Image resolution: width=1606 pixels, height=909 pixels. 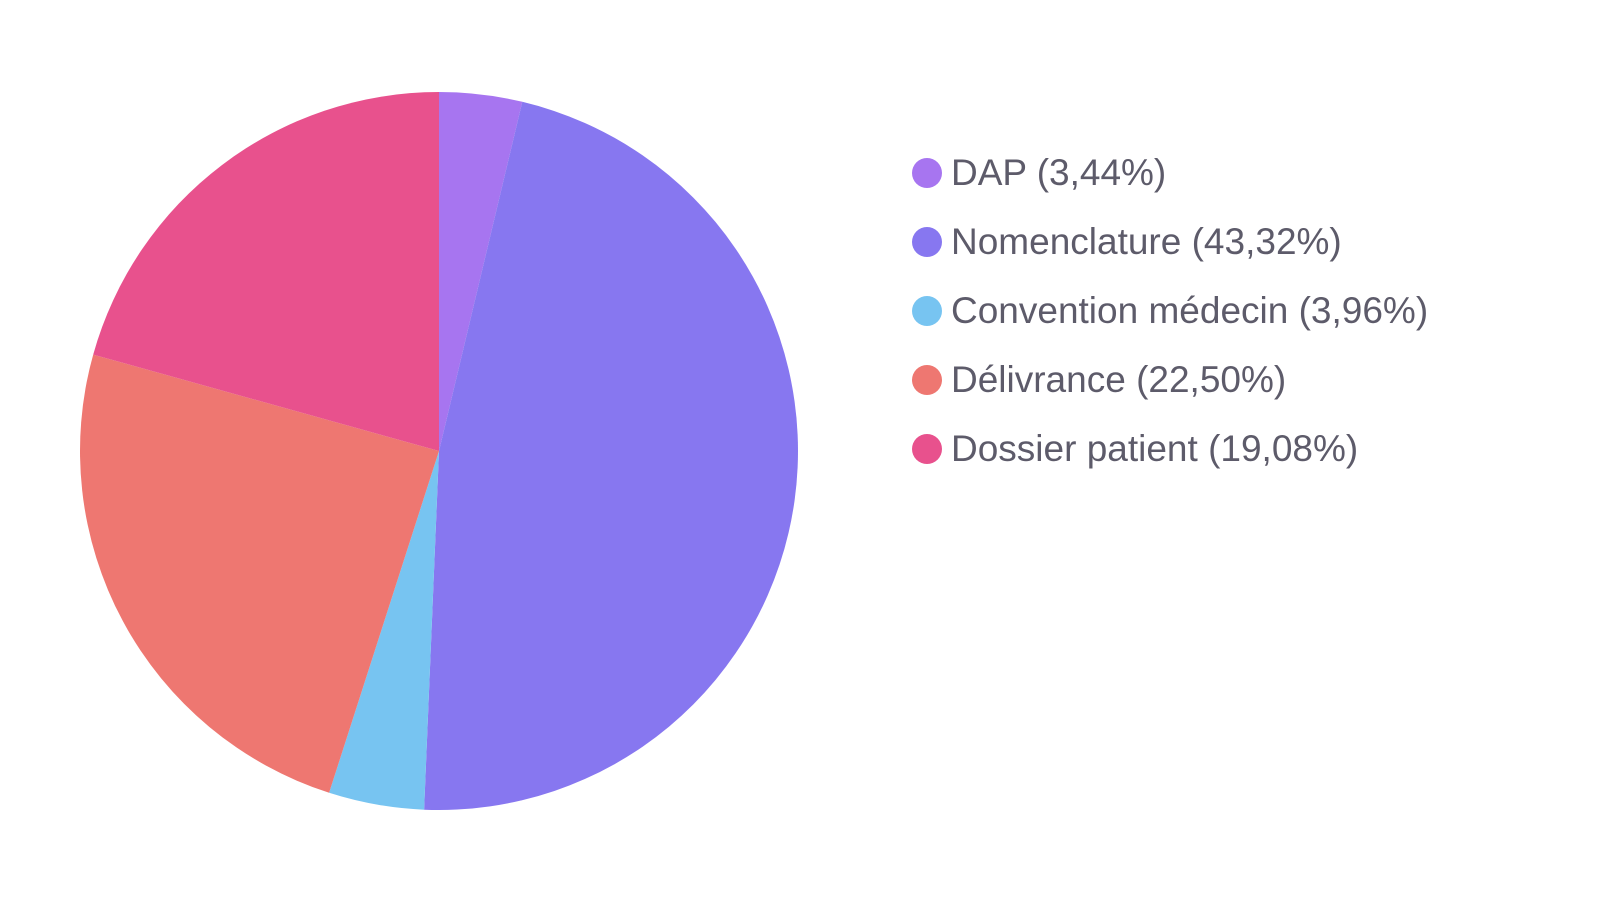 What do you see at coordinates (266, 271) in the screenshot?
I see `pie-slice-dossier-patient` at bounding box center [266, 271].